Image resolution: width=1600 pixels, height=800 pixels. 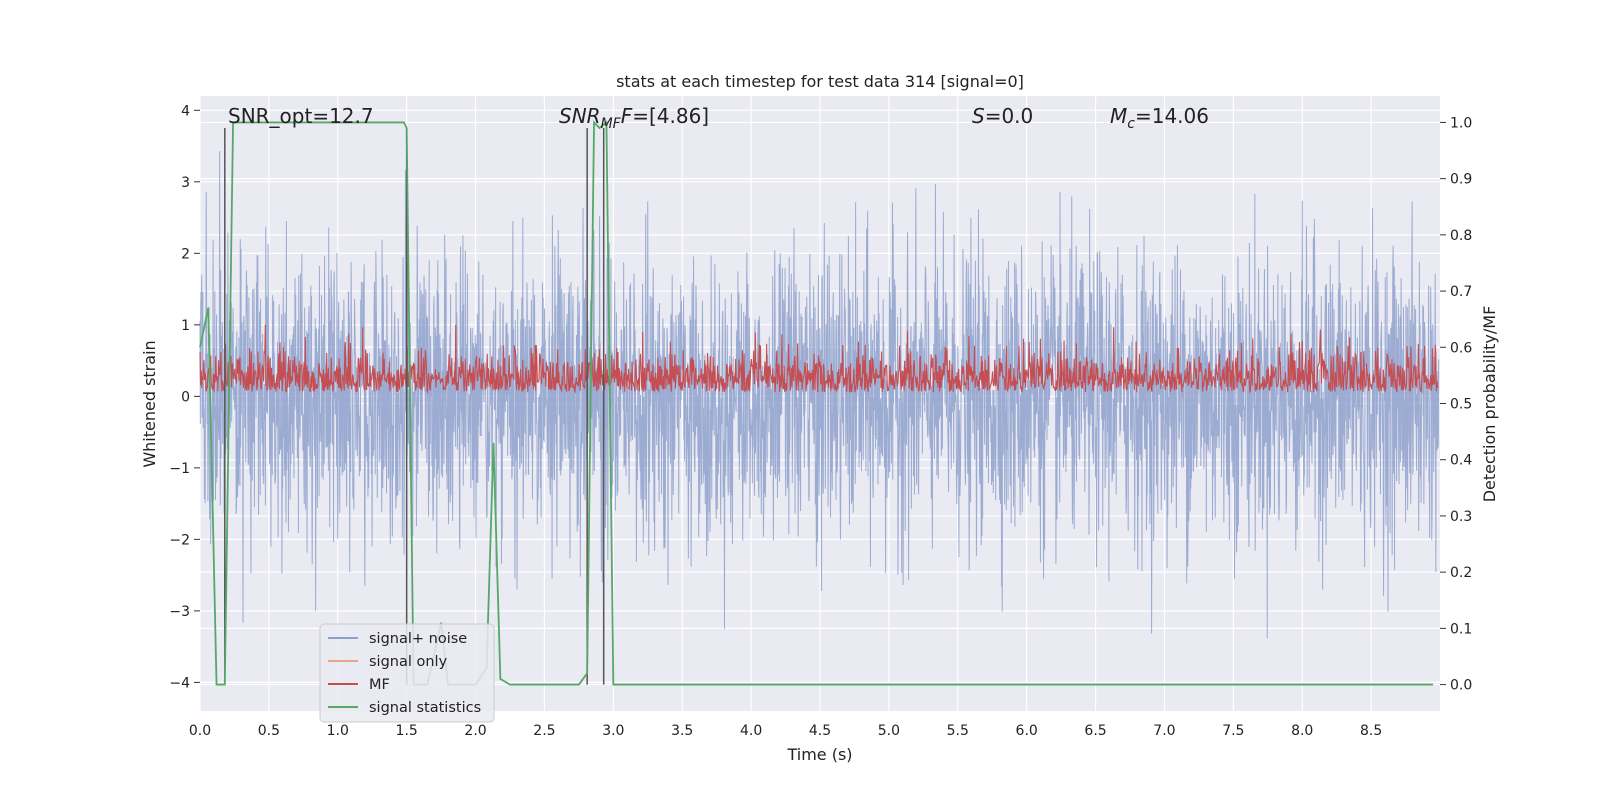 What do you see at coordinates (1095, 731) in the screenshot?
I see `x-tick-label: 6.5` at bounding box center [1095, 731].